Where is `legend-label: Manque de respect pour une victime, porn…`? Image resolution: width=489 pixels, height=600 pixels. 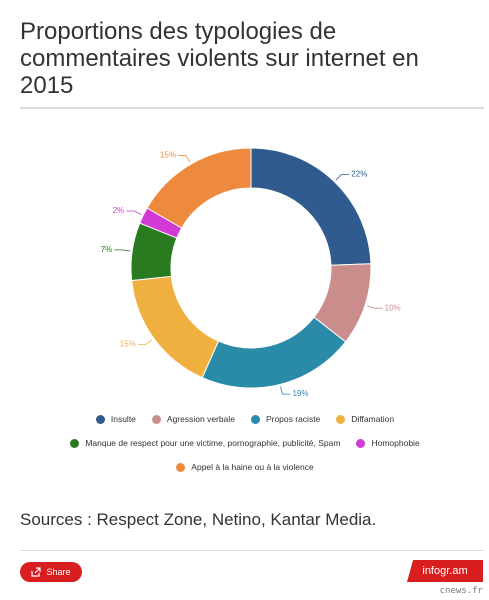 legend-label: Manque de respect pour une victime, porn… is located at coordinates (213, 443).